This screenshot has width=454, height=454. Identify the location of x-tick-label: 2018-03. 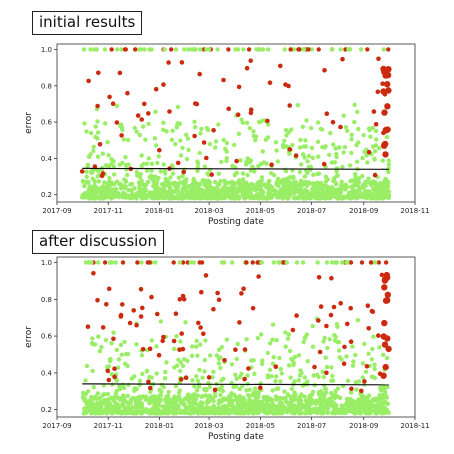
(208, 426).